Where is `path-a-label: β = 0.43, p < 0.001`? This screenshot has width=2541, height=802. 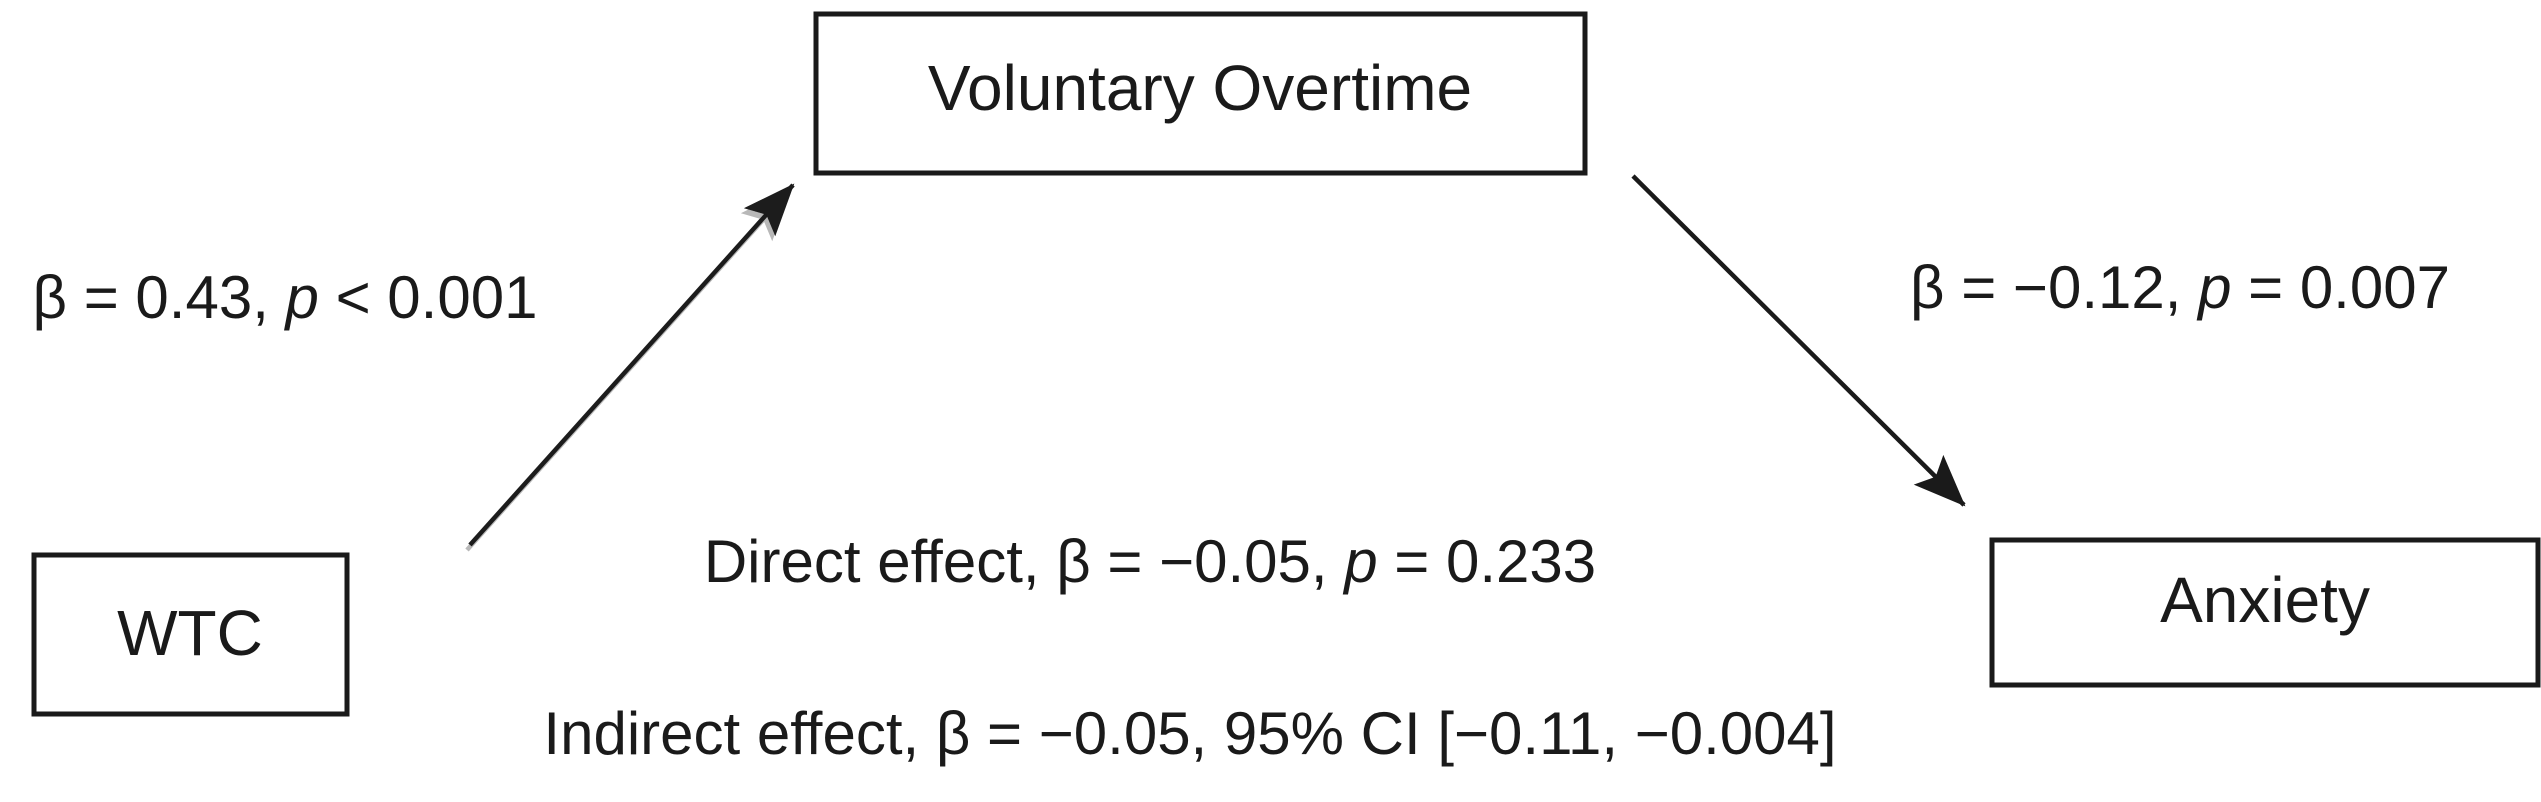
path-a-label: β = 0.43, p < 0.001 is located at coordinates (285, 297).